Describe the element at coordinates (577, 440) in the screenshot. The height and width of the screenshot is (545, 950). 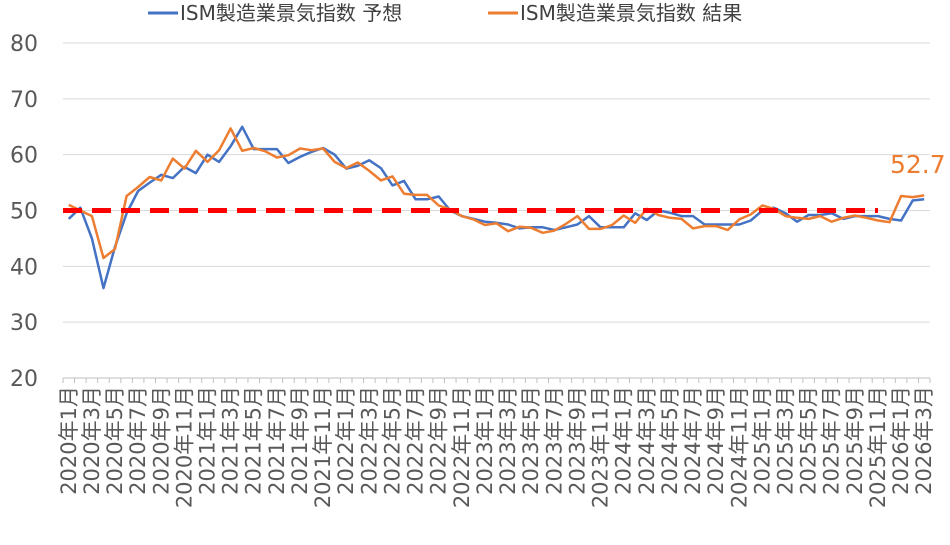
I see `x-tick-label: 2023年9月` at that location.